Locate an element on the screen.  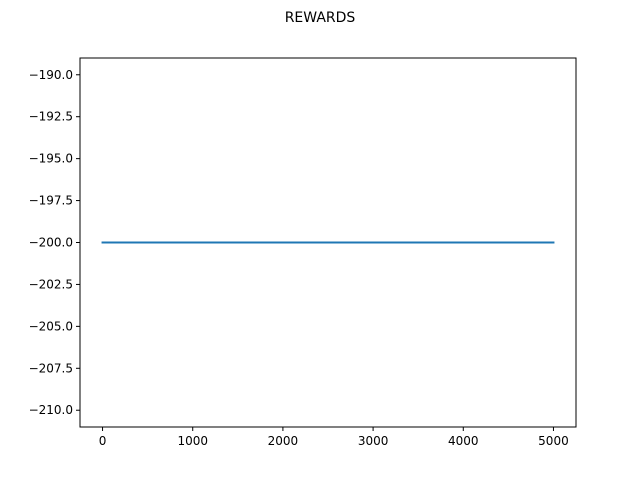
y-tick-label: −202.5 is located at coordinates (51, 284).